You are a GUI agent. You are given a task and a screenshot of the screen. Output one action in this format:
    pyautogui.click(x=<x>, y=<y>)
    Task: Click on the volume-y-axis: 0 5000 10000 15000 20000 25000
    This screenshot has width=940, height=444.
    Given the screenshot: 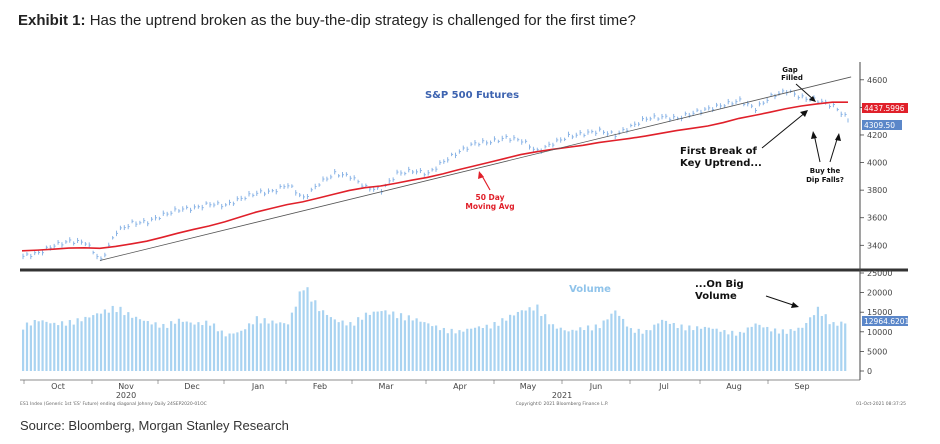 What is the action you would take?
    pyautogui.click(x=876, y=322)
    